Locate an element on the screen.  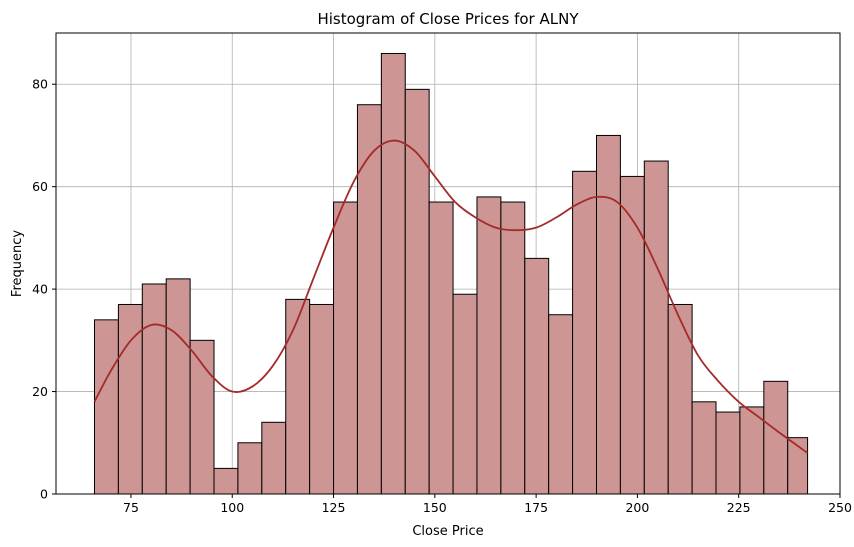
chart-title: Histogram of Close Prices for ALNY is located at coordinates (448, 19).